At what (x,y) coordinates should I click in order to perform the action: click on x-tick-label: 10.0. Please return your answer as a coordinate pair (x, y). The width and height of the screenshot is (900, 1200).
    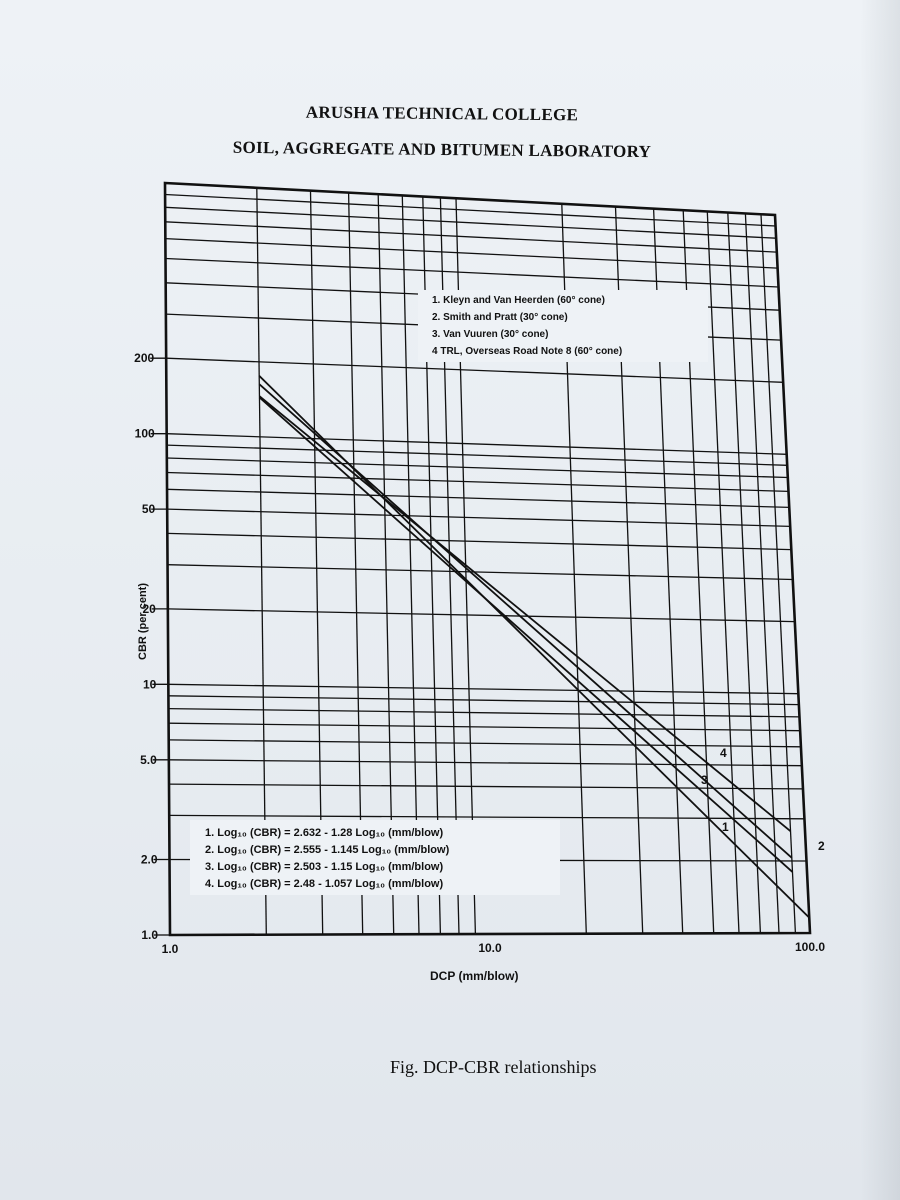
    Looking at the image, I should click on (490, 948).